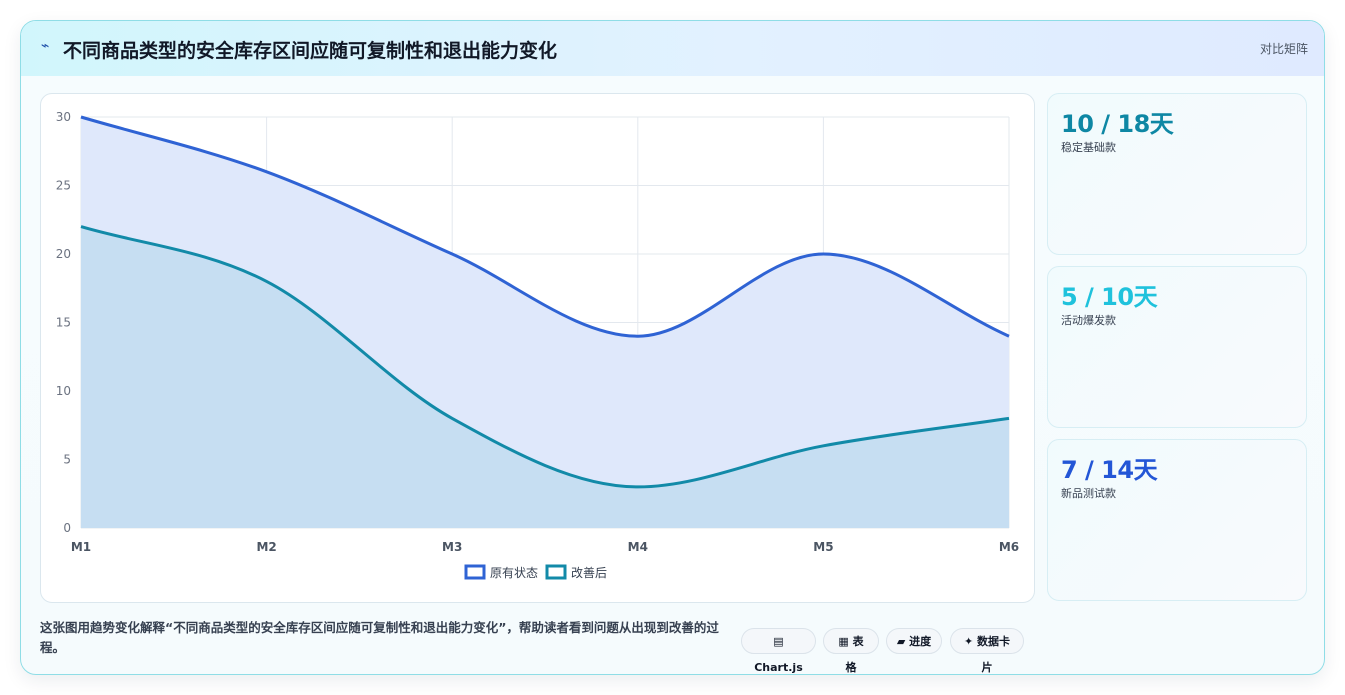 This screenshot has width=1345, height=695. What do you see at coordinates (1283, 49) in the screenshot?
I see `comparison-matrix-link: 对比矩阵` at bounding box center [1283, 49].